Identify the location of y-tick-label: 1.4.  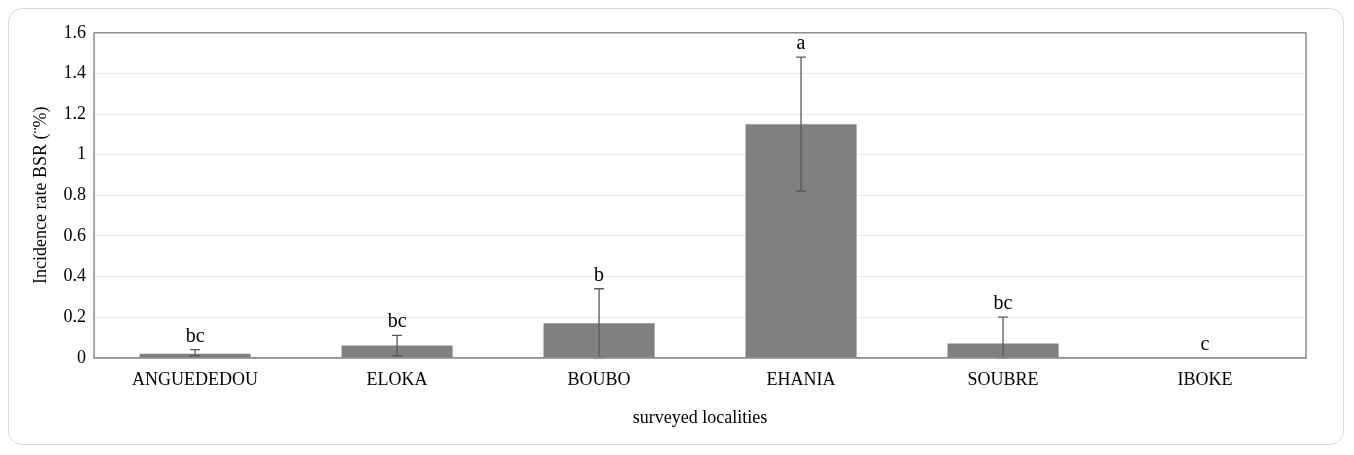
(75, 72).